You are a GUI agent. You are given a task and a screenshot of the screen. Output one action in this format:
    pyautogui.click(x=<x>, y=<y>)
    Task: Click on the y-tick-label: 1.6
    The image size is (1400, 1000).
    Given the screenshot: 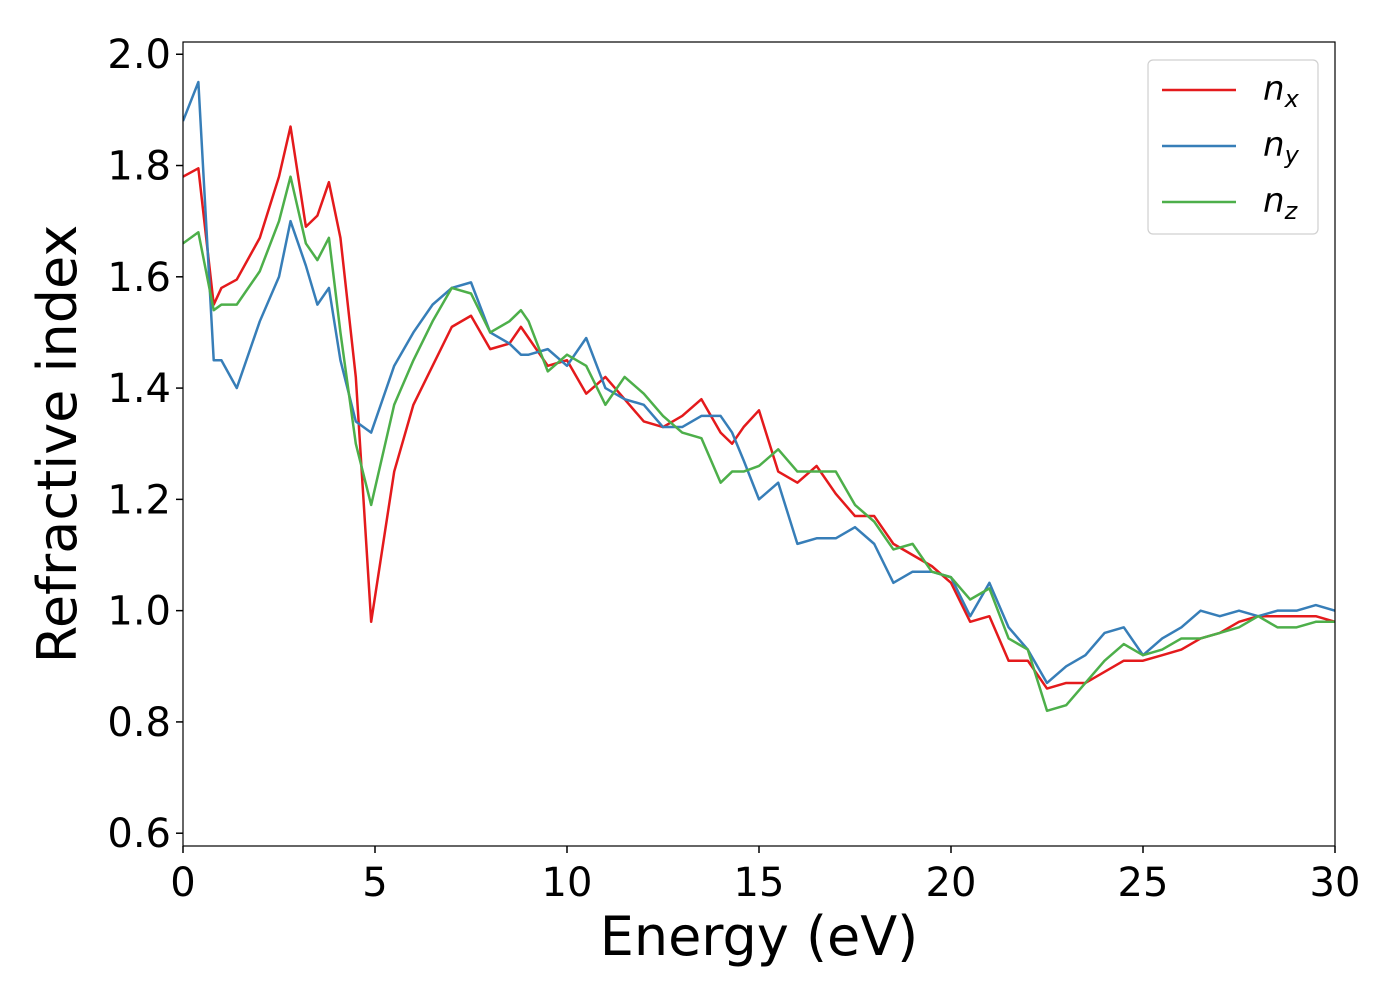 What is the action you would take?
    pyautogui.click(x=139, y=278)
    